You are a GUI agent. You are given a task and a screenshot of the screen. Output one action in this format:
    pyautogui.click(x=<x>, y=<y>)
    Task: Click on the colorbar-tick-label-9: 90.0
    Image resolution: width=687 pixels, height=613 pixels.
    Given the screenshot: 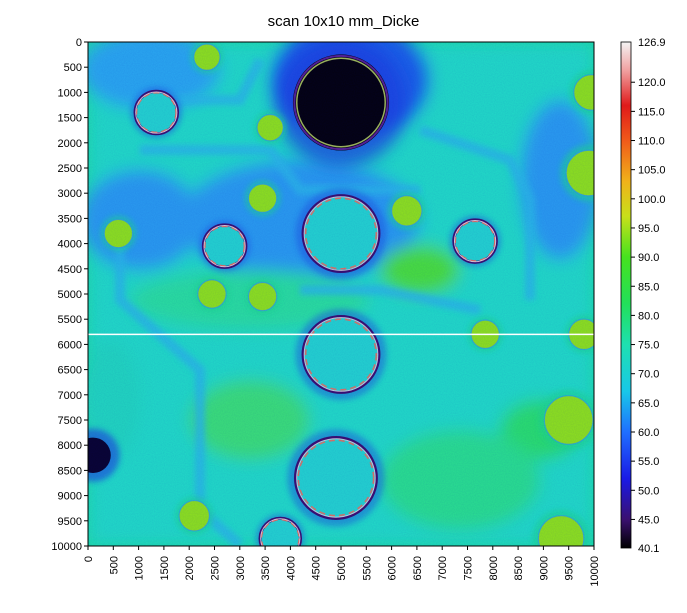 What is the action you would take?
    pyautogui.click(x=648, y=258)
    